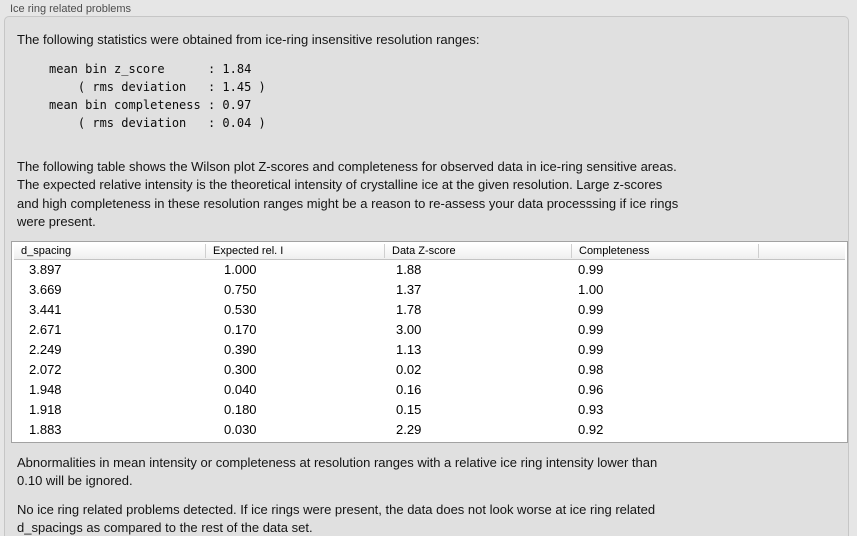 This screenshot has width=857, height=536. I want to click on cell-data-z-score: 0.02, so click(409, 369).